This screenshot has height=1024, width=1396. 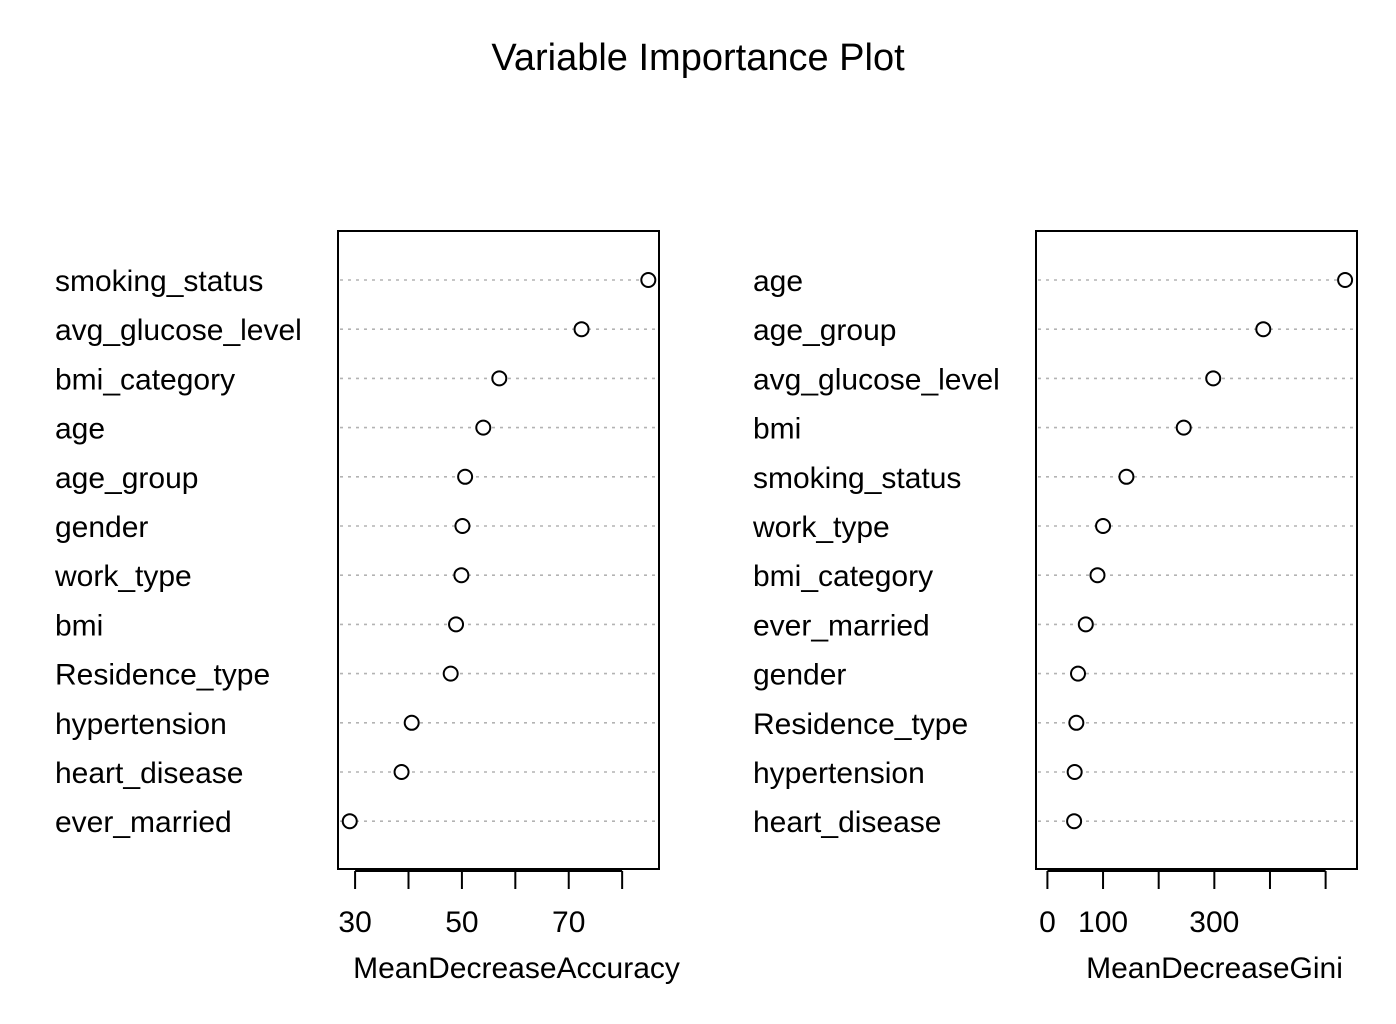 I want to click on x-axis-title: MeanDecreaseGini, so click(x=1214, y=968).